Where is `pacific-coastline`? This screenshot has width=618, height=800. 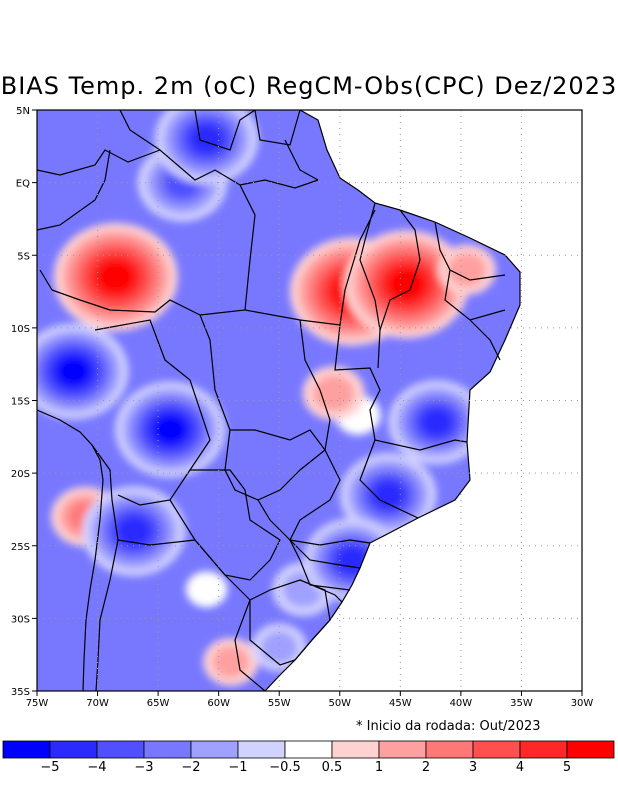
pacific-coastline is located at coordinates (70, 550).